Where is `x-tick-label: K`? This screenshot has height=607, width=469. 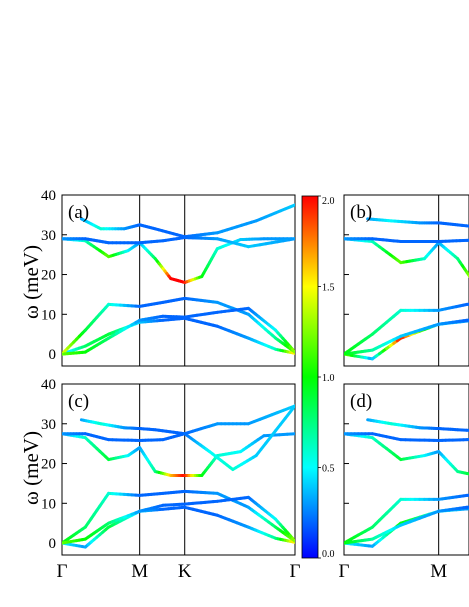
x-tick-label: K is located at coordinates (185, 571).